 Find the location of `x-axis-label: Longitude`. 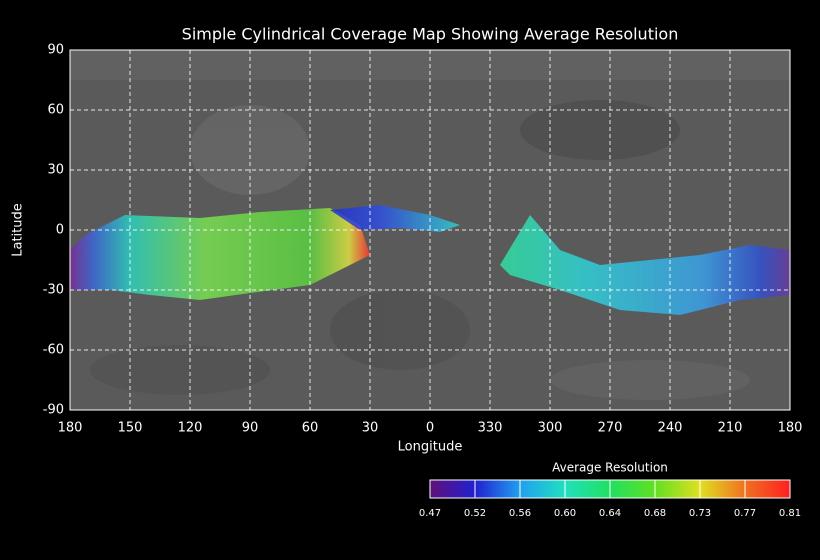

x-axis-label: Longitude is located at coordinates (430, 447).